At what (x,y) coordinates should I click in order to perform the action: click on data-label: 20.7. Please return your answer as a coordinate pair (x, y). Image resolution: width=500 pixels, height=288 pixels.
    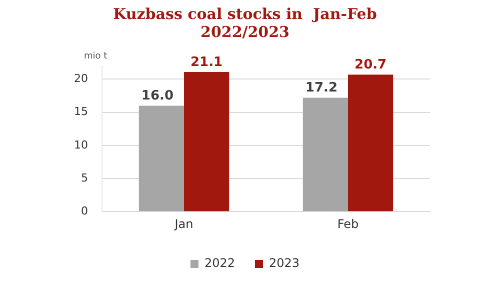
    Looking at the image, I should click on (370, 64).